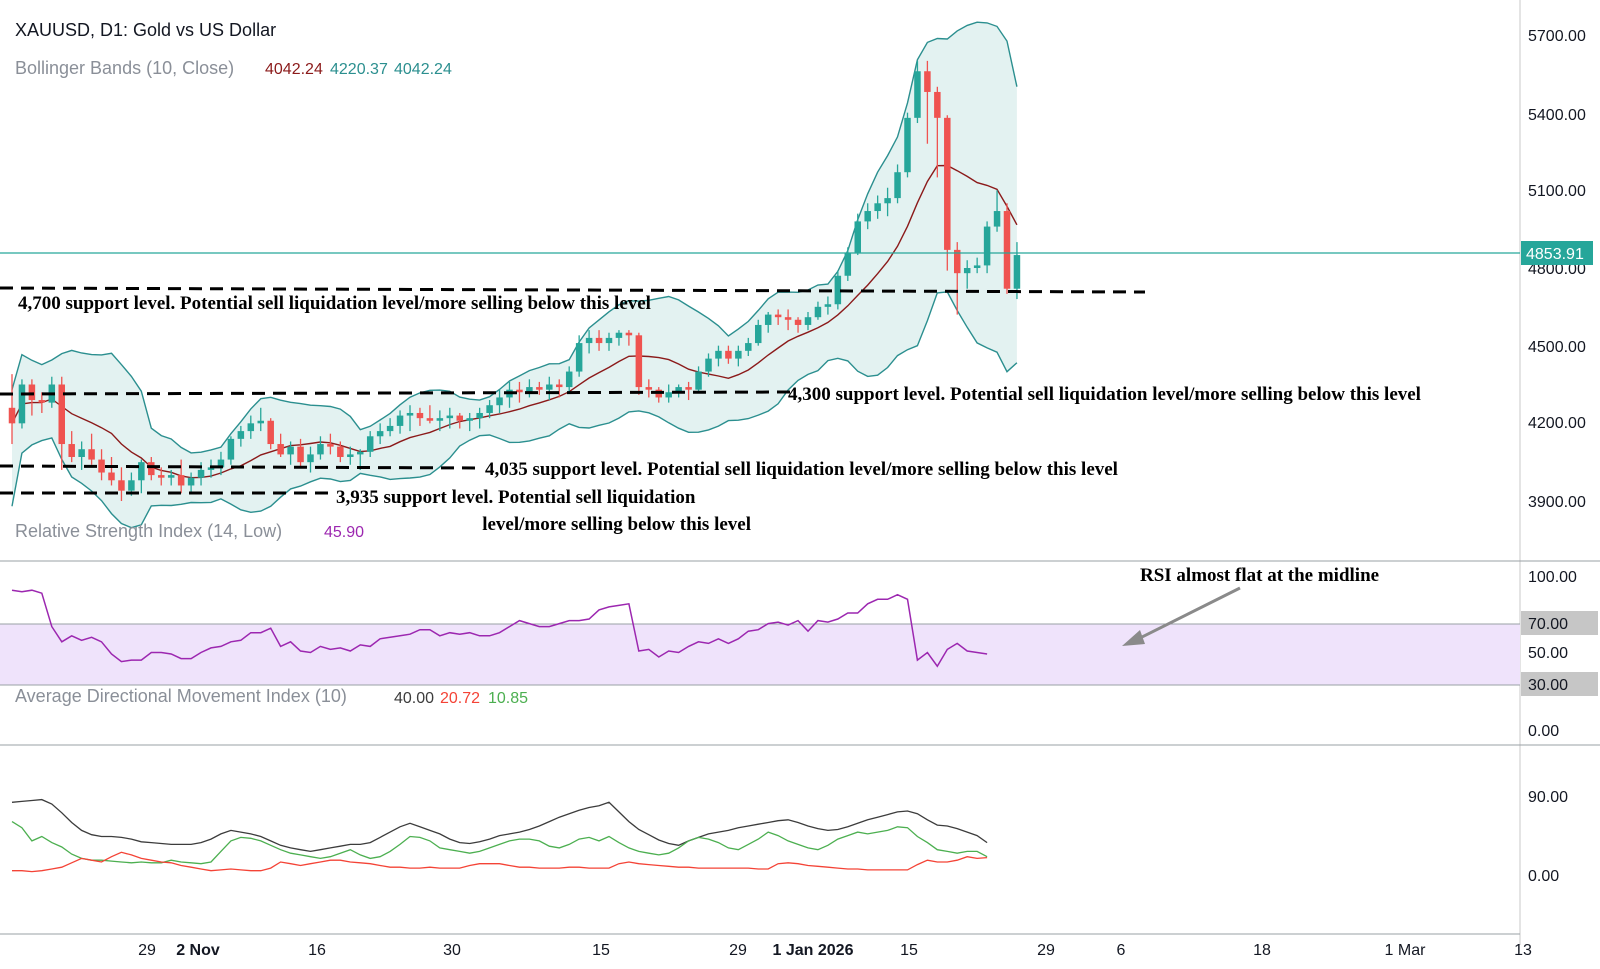 This screenshot has height=969, width=1600. I want to click on date-tick-label: 2 Nov, so click(198, 950).